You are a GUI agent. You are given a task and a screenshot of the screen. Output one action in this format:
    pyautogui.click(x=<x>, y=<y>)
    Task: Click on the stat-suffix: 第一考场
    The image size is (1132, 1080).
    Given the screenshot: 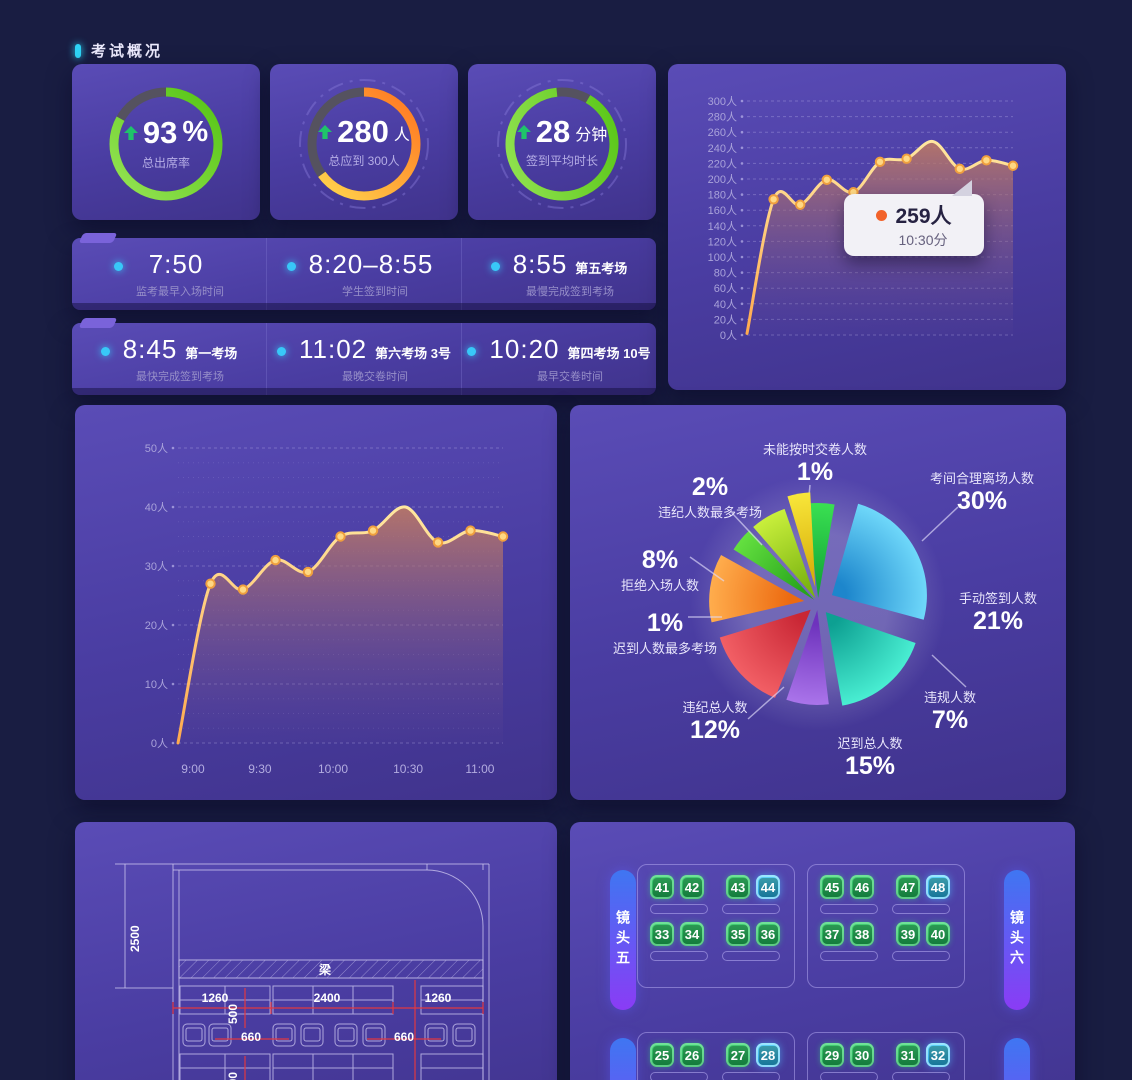 What is the action you would take?
    pyautogui.click(x=211, y=353)
    